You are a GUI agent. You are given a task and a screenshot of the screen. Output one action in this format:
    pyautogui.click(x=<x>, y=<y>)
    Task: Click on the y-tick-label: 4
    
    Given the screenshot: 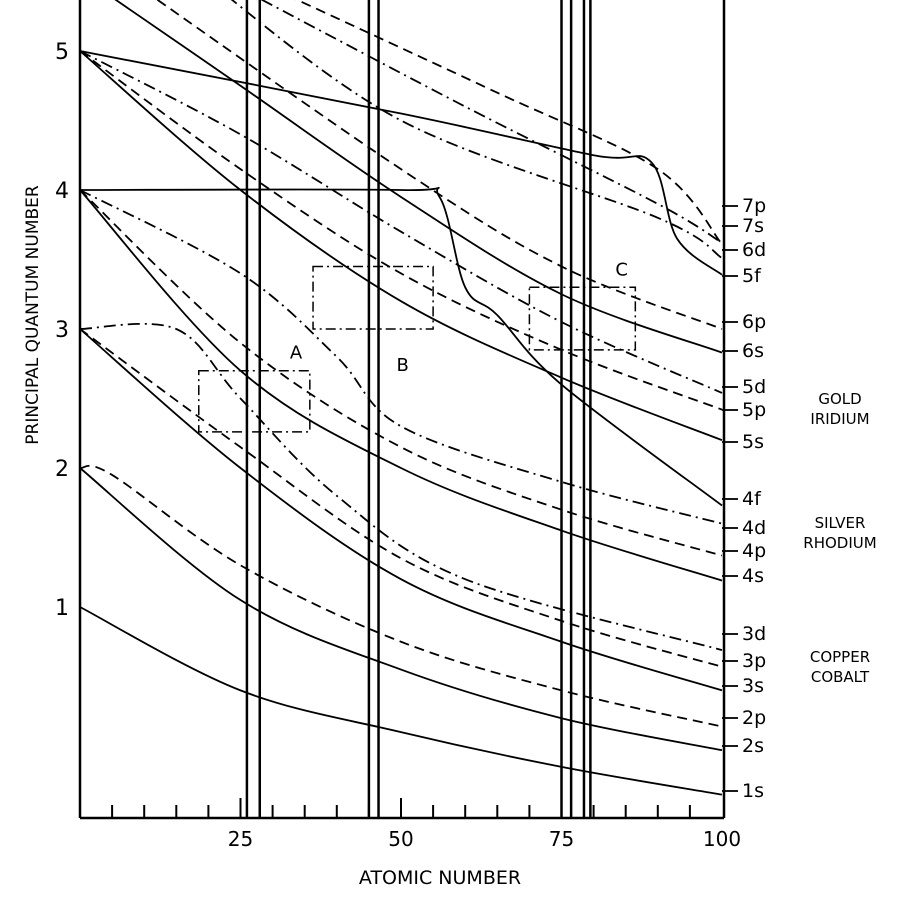 What is the action you would take?
    pyautogui.click(x=62, y=191)
    